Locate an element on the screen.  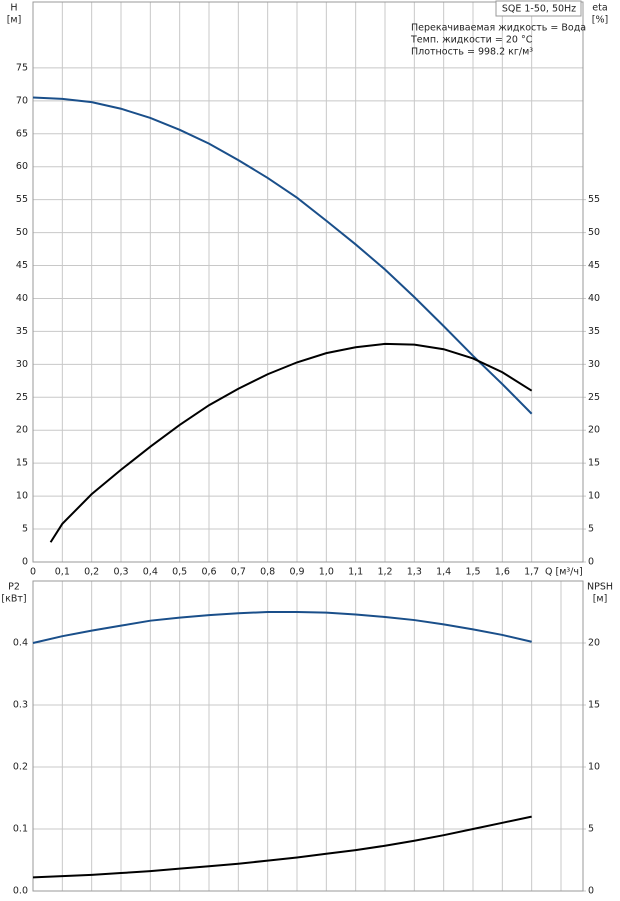
x-tick-label: 1,3 is located at coordinates (414, 572).